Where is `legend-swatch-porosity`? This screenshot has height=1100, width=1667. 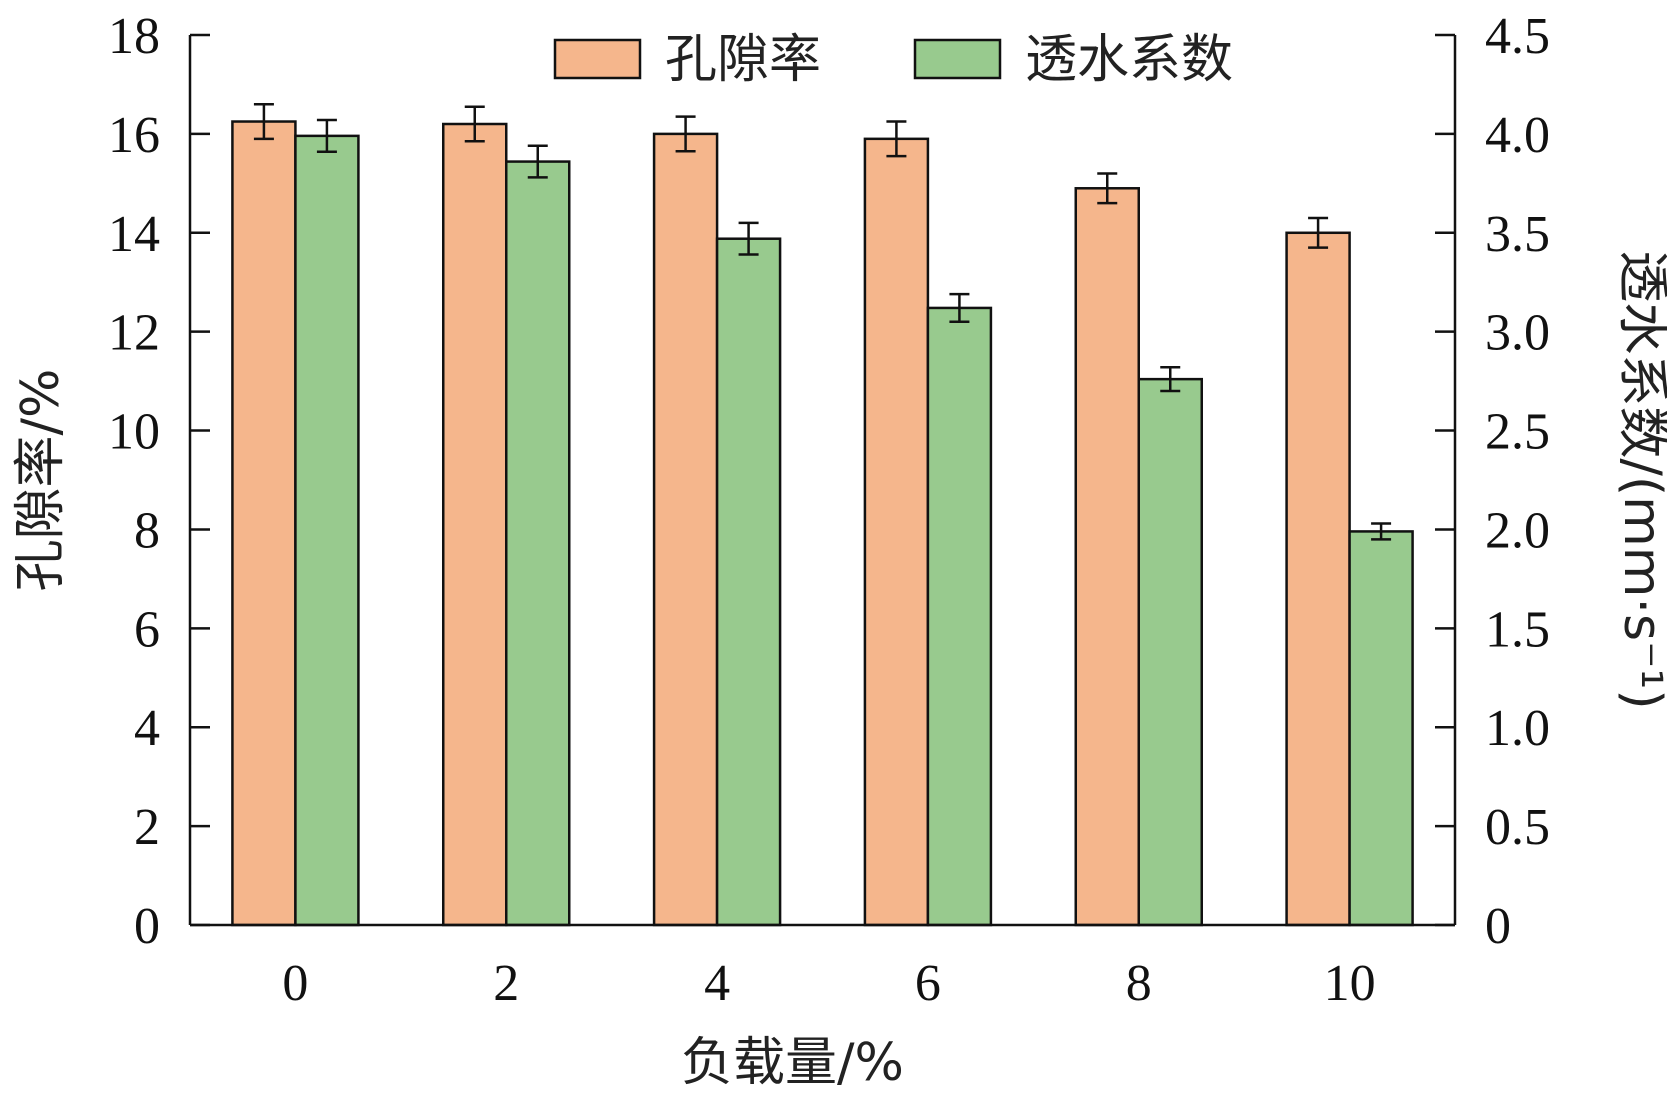
legend-swatch-porosity is located at coordinates (597, 59).